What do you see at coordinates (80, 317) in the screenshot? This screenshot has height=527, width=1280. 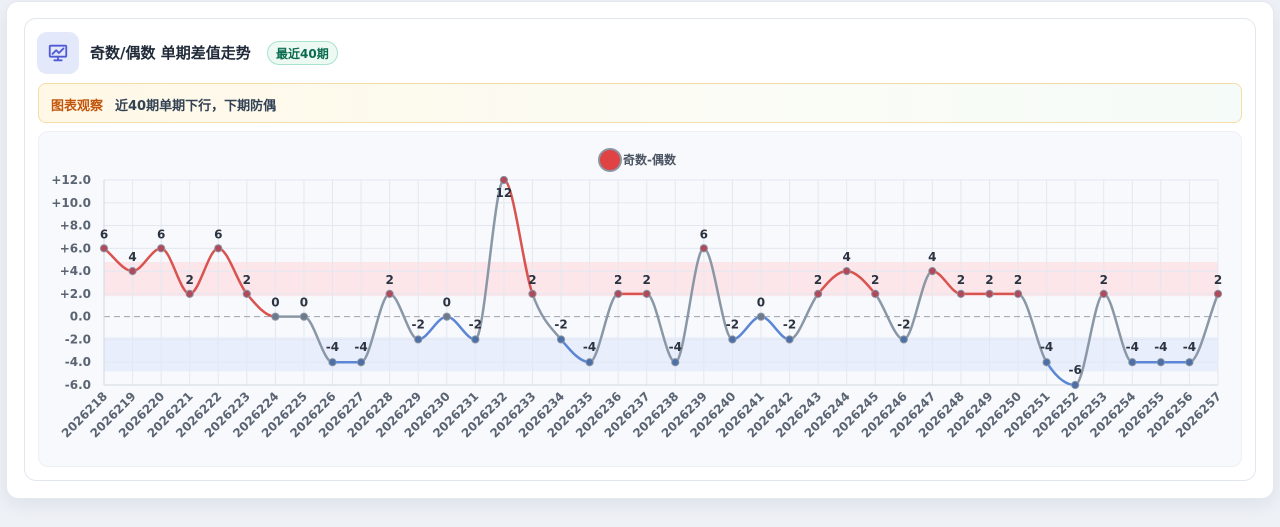 I see `y-tick-label: 0.0` at bounding box center [80, 317].